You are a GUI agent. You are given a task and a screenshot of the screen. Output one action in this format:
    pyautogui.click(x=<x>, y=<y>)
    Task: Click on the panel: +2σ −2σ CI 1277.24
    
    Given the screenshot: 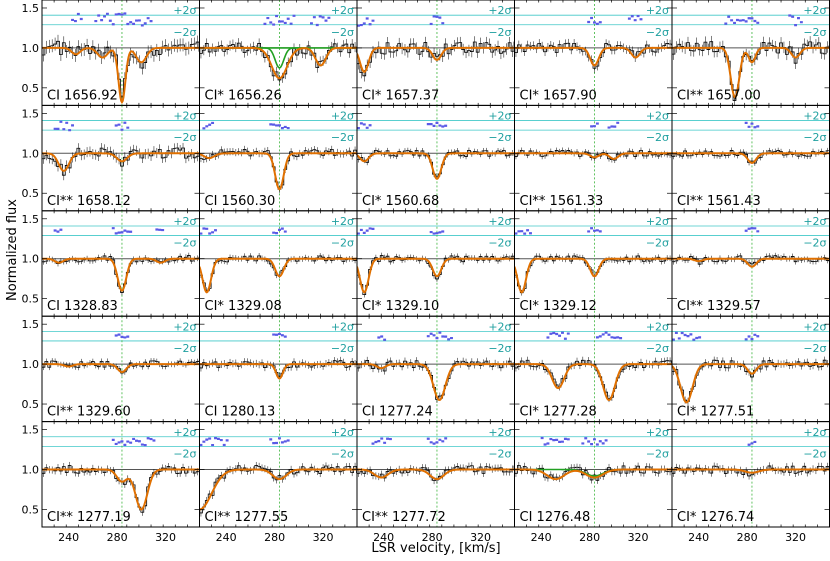 What is the action you would take?
    pyautogui.click(x=435, y=369)
    